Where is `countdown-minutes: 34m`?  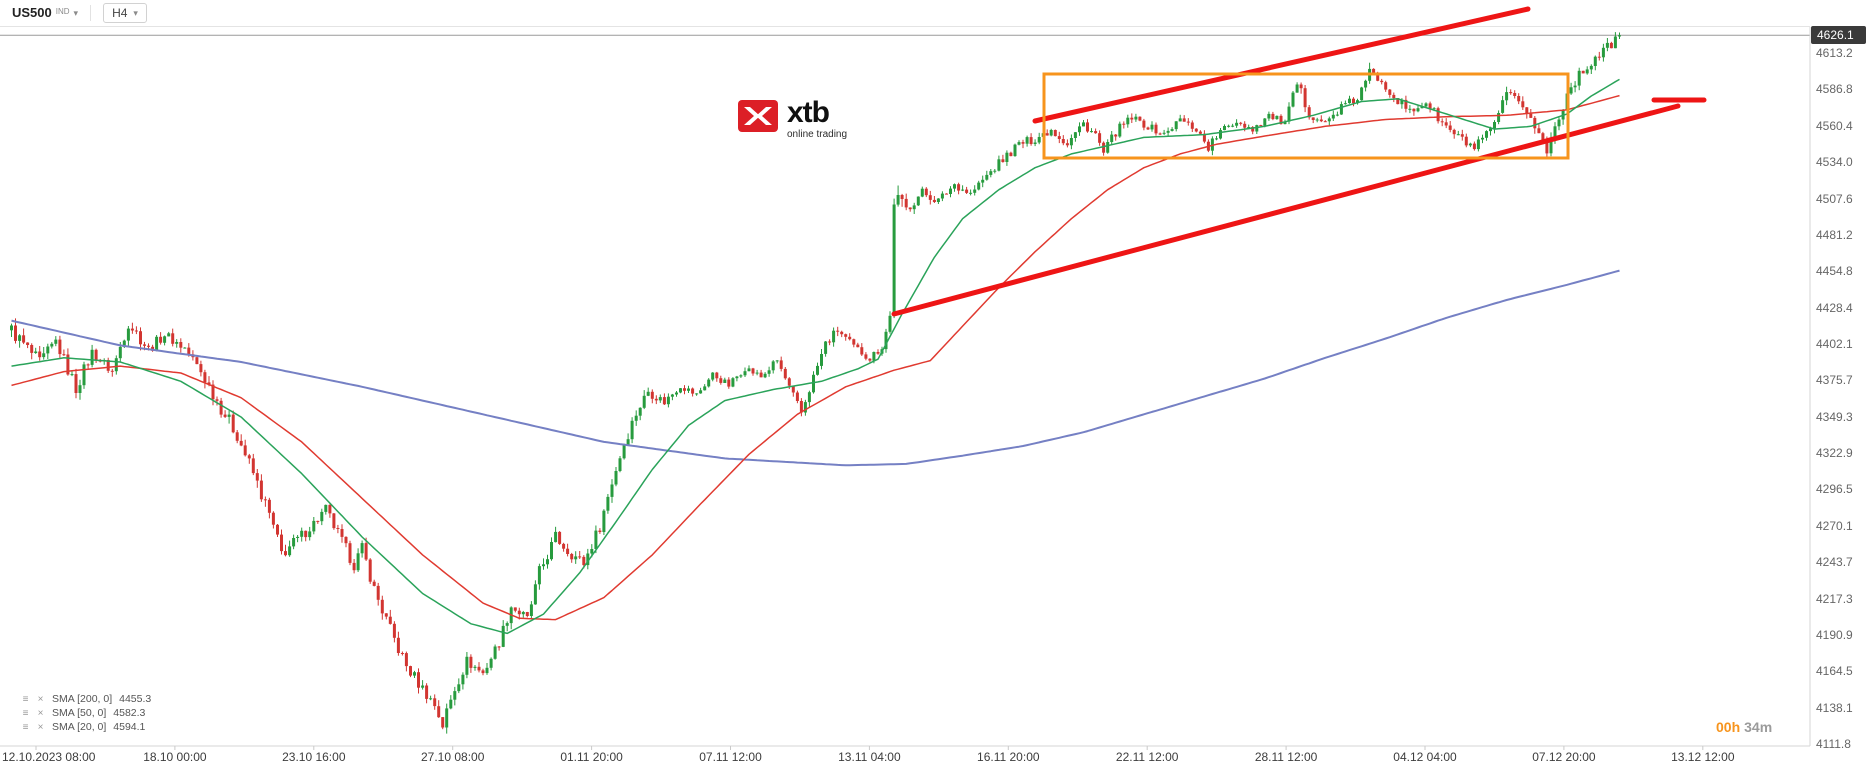
countdown-minutes: 34m is located at coordinates (1758, 727).